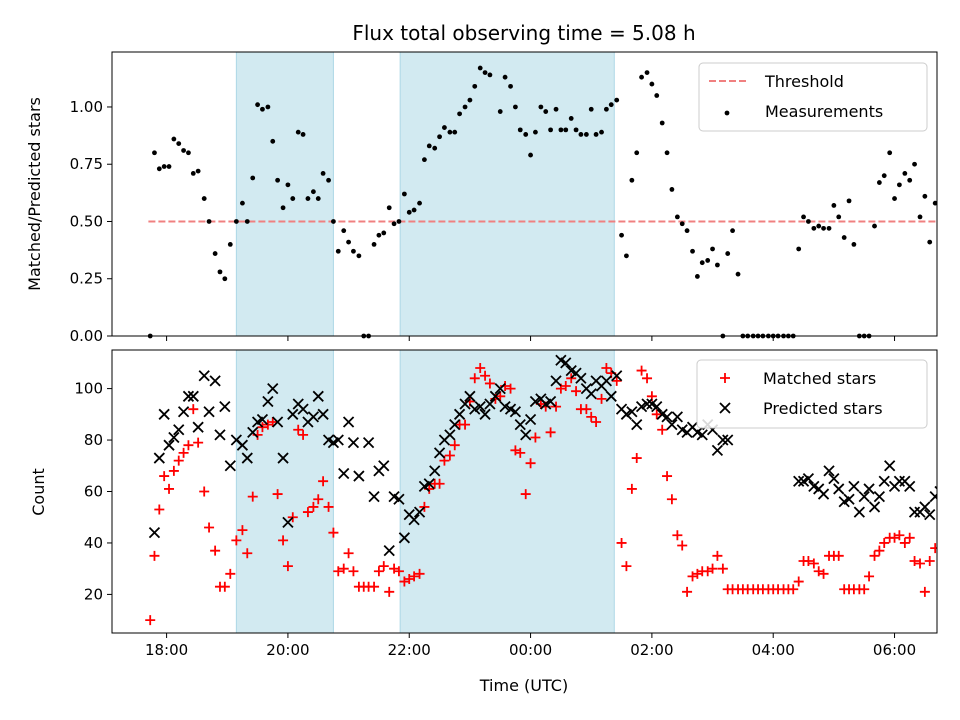  I want to click on bottom-legend: Matched stars Predicted stars, so click(812, 394).